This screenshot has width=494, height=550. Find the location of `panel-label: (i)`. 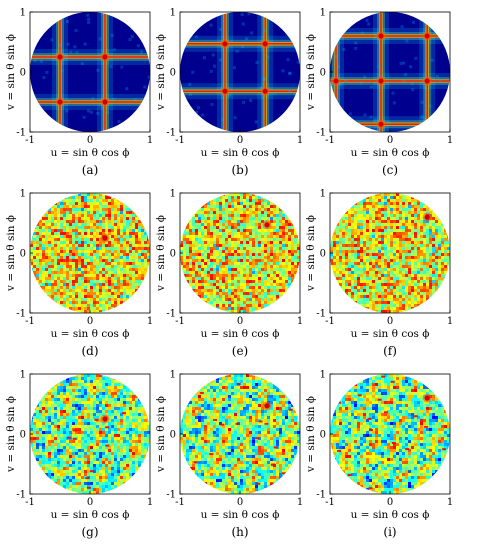

panel-label: (i) is located at coordinates (389, 532).